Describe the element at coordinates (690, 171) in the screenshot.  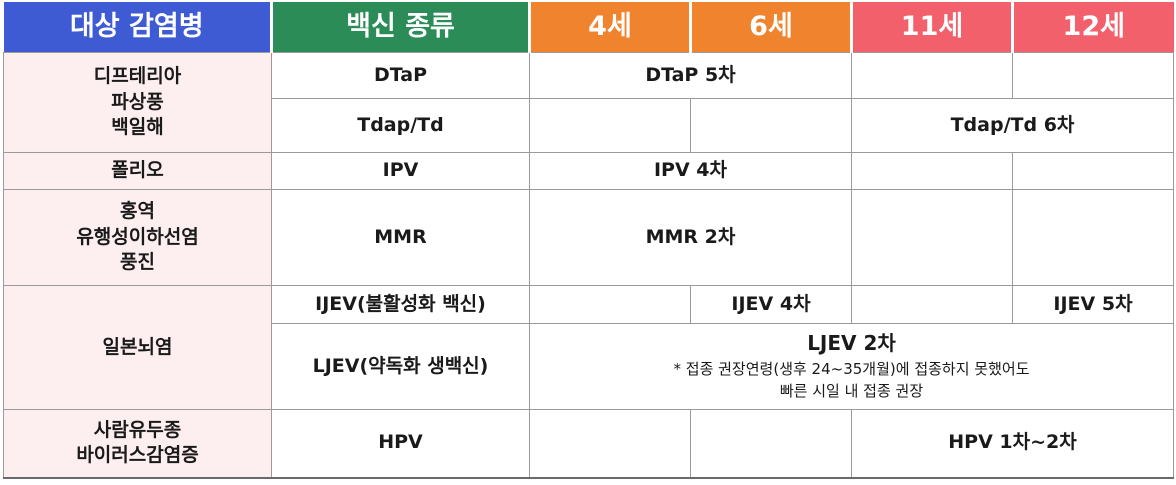
I see `dose-ipv-4: IPV 4차` at that location.